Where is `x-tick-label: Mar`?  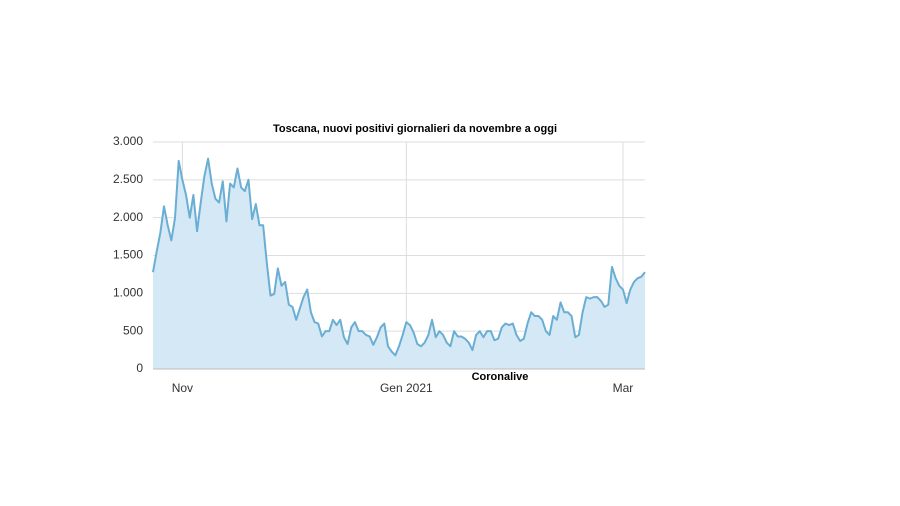
x-tick-label: Mar is located at coordinates (623, 388).